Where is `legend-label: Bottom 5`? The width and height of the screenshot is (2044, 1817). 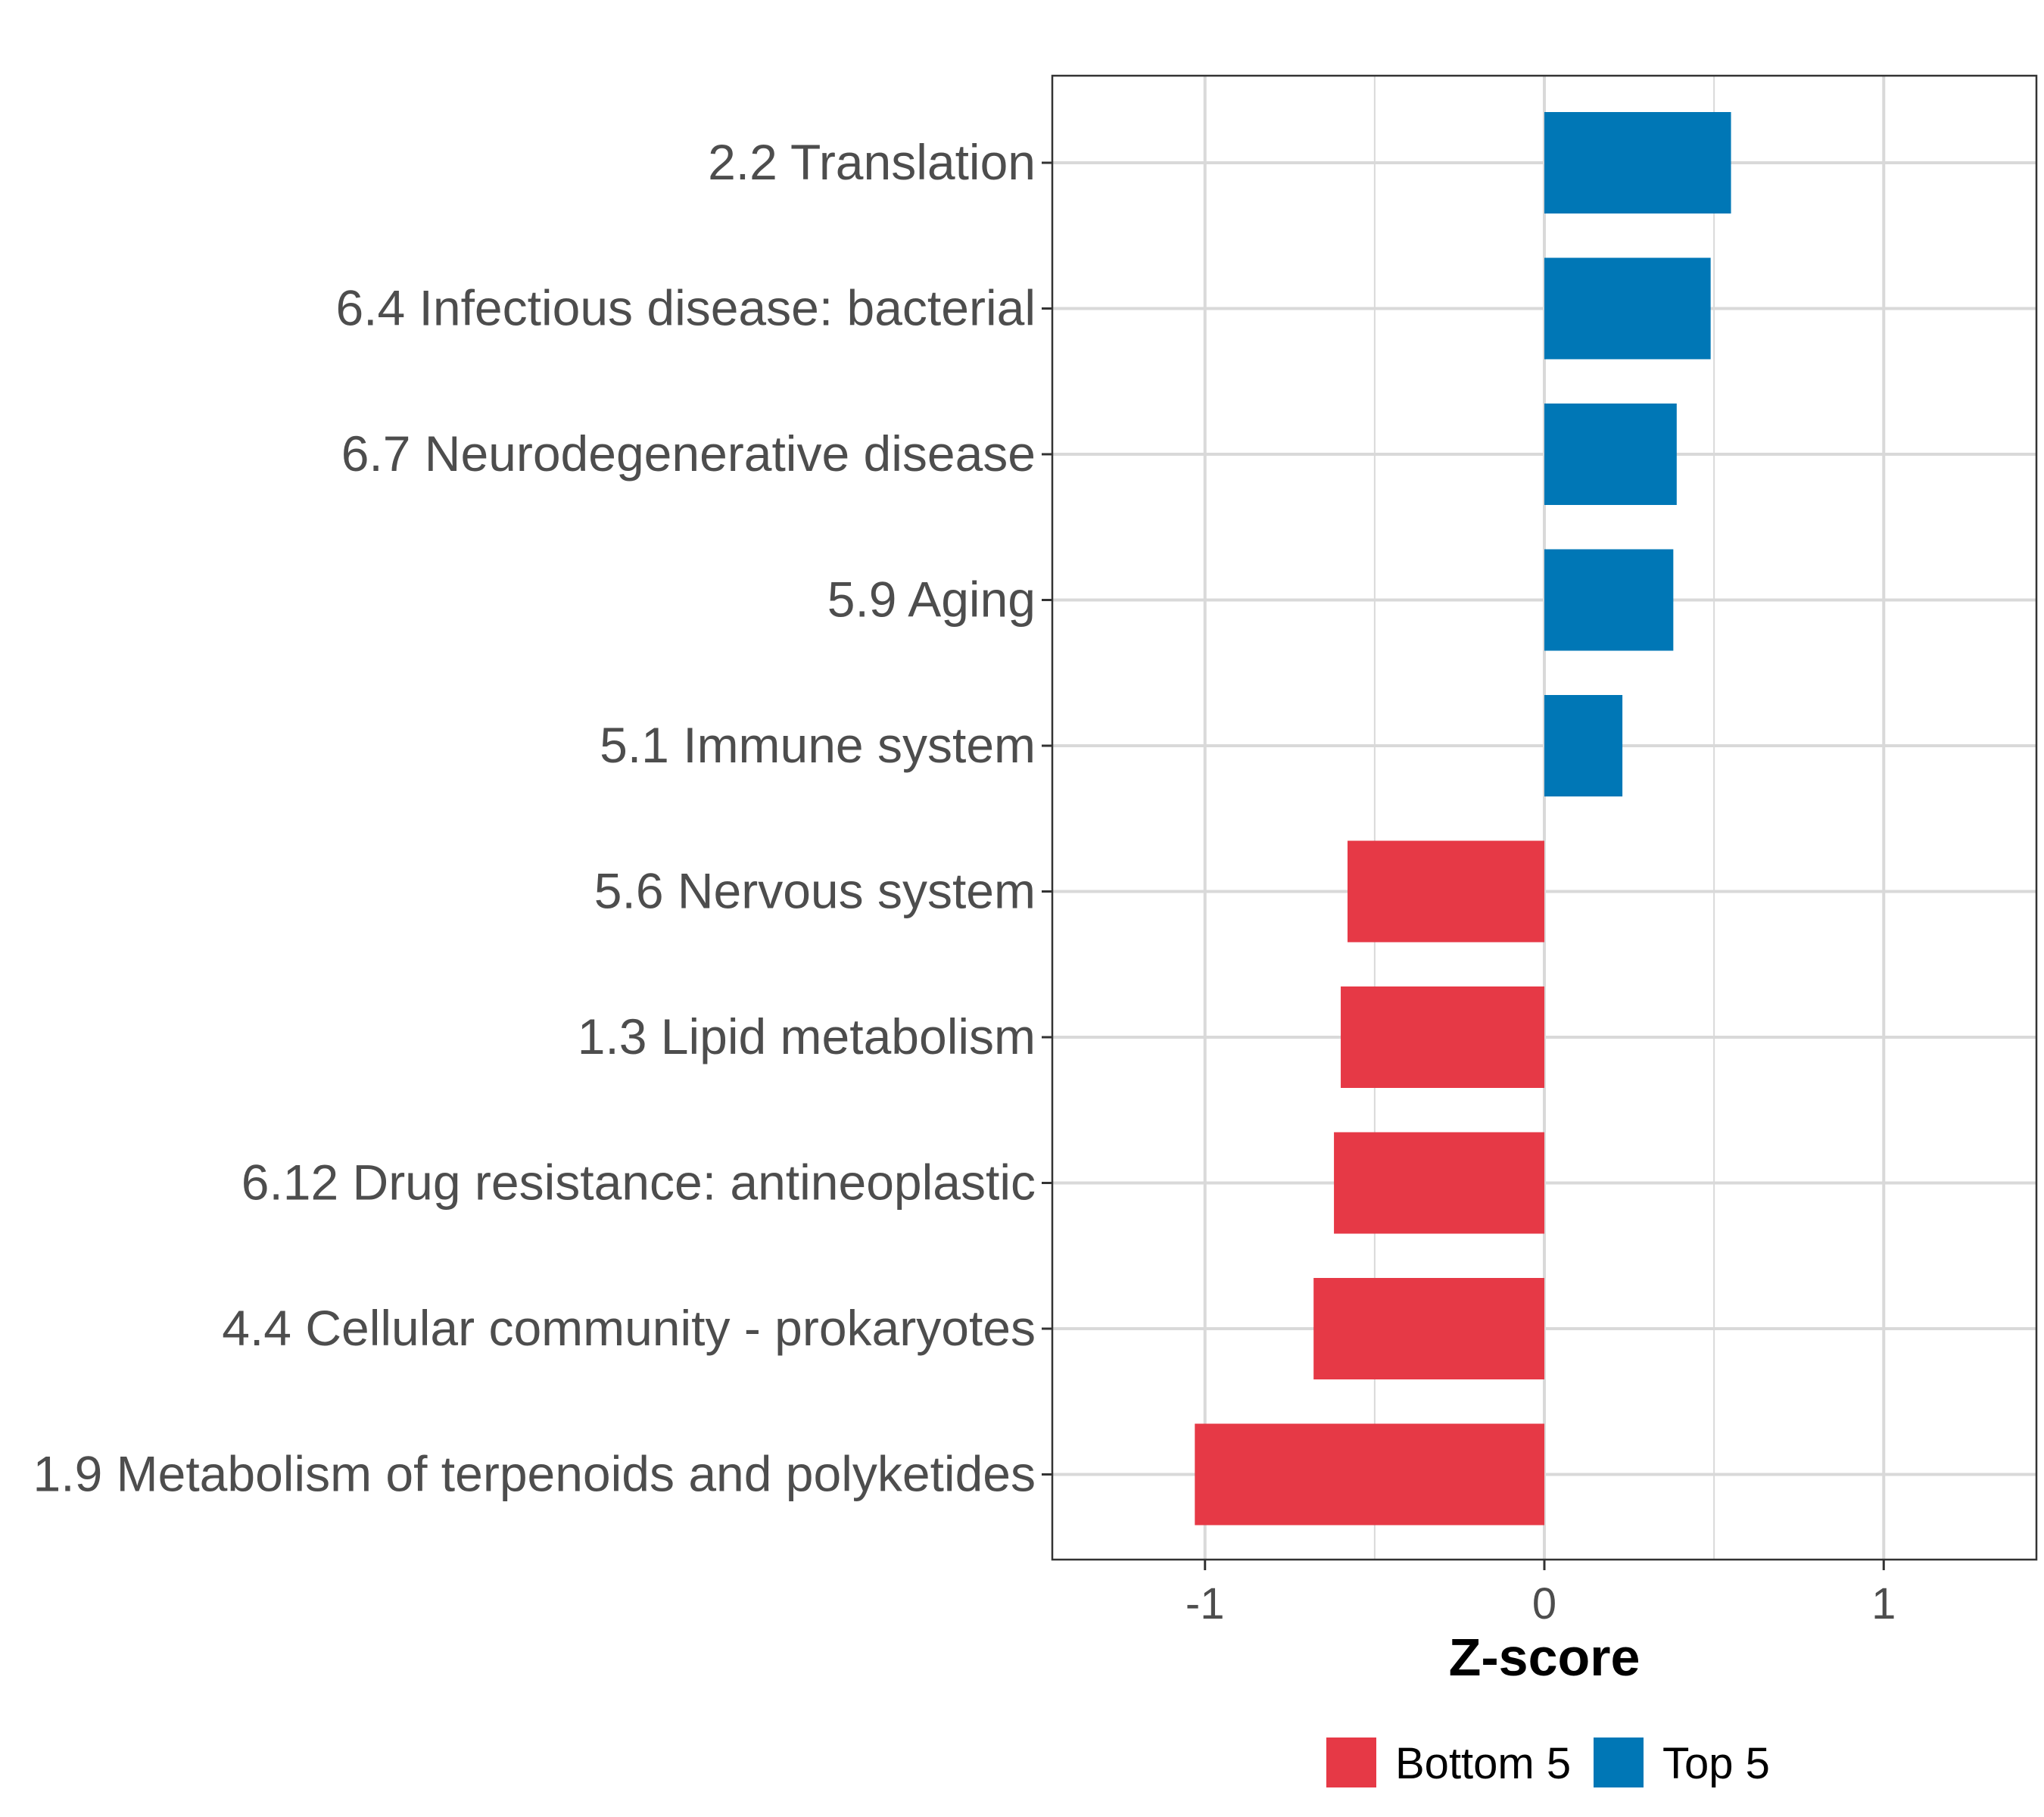 legend-label: Bottom 5 is located at coordinates (1483, 1764).